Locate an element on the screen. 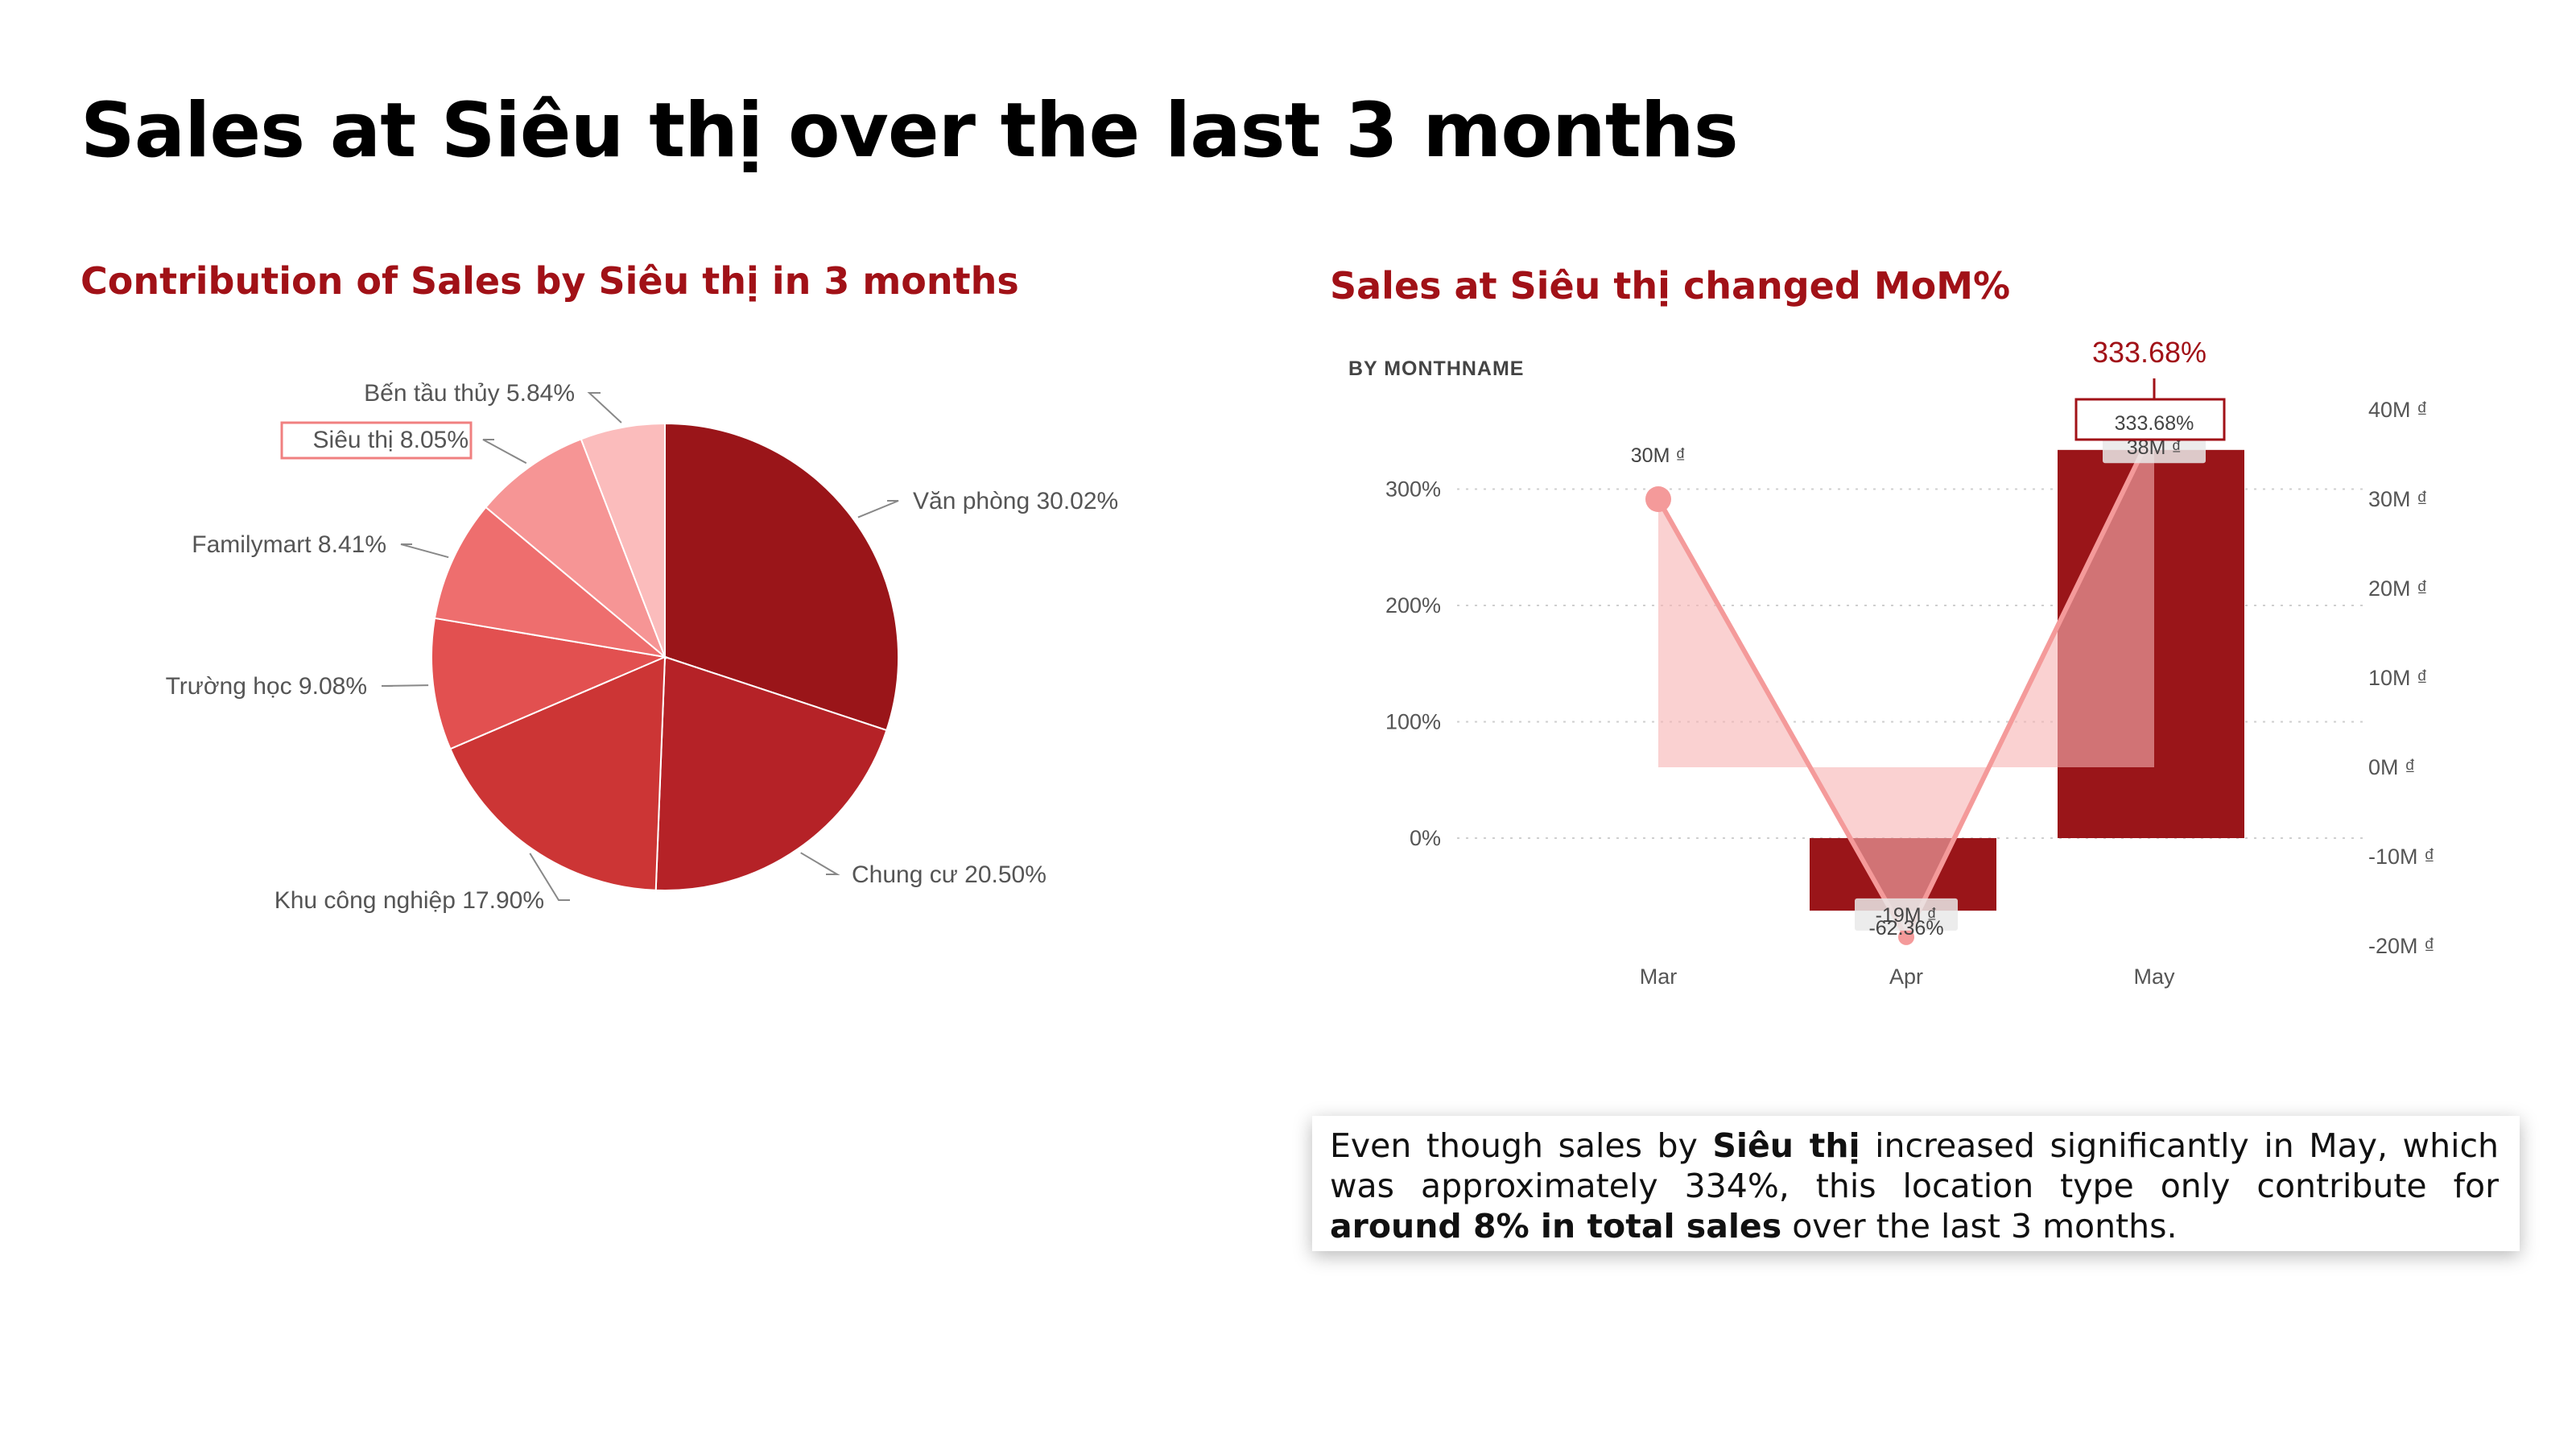  right-axis-tick: 0M ₫ is located at coordinates (2392, 767).